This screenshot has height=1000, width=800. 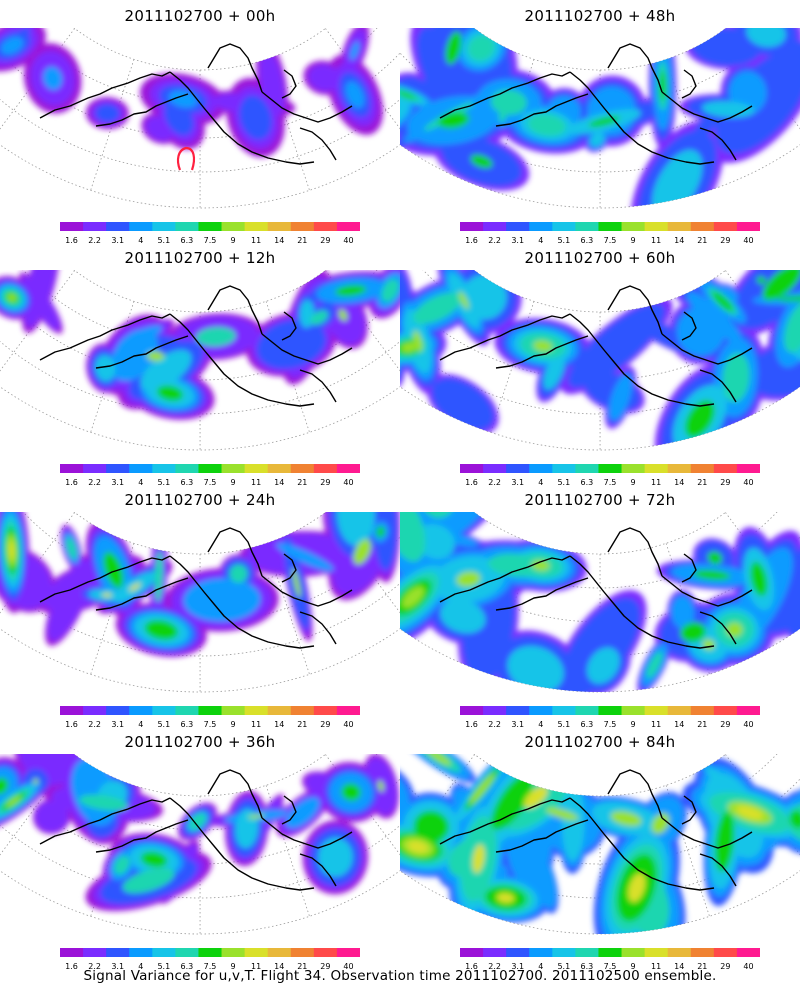 What do you see at coordinates (200, 742) in the screenshot?
I see `panel-title: 2011102700 + 36h` at bounding box center [200, 742].